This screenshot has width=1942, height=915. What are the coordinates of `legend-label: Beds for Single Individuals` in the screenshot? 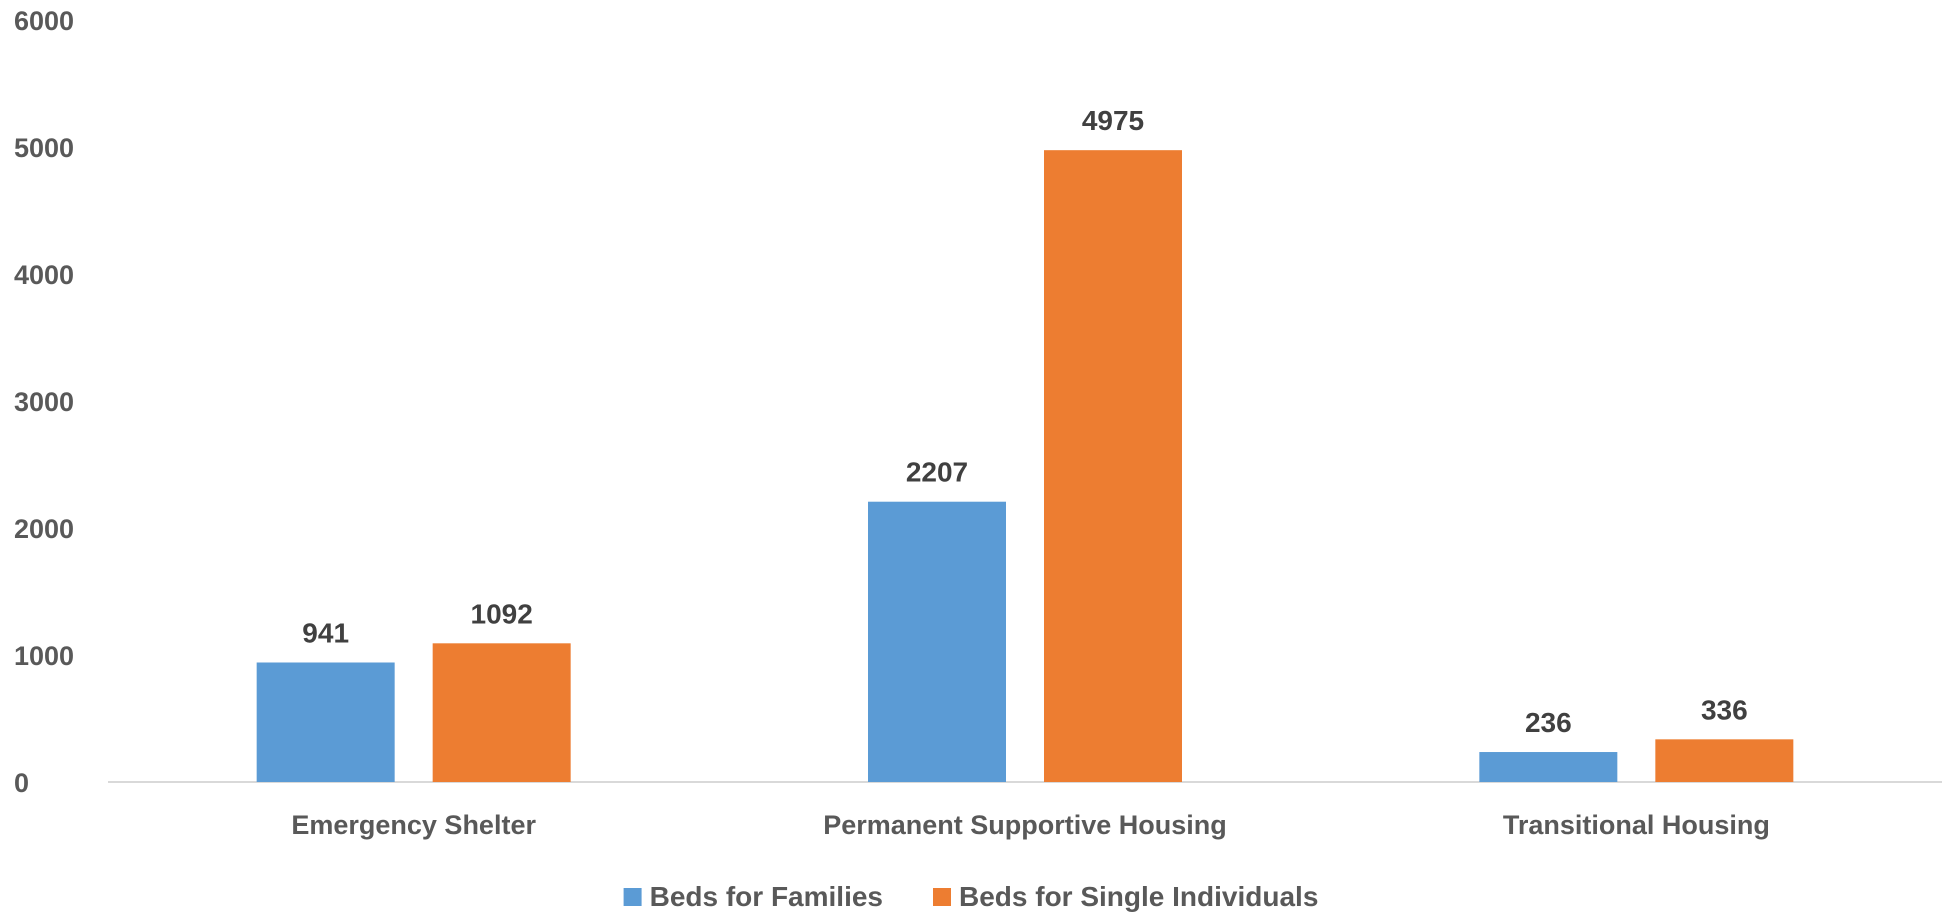 It's located at (1138, 896).